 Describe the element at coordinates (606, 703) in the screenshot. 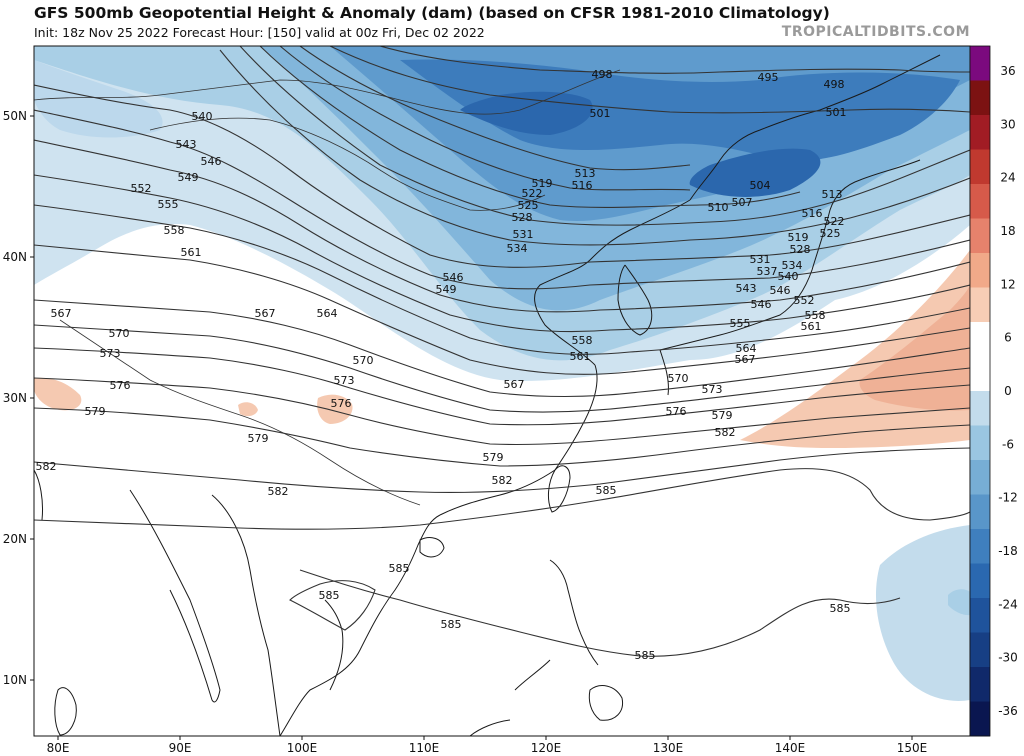

I see `coastline-mindanao` at that location.